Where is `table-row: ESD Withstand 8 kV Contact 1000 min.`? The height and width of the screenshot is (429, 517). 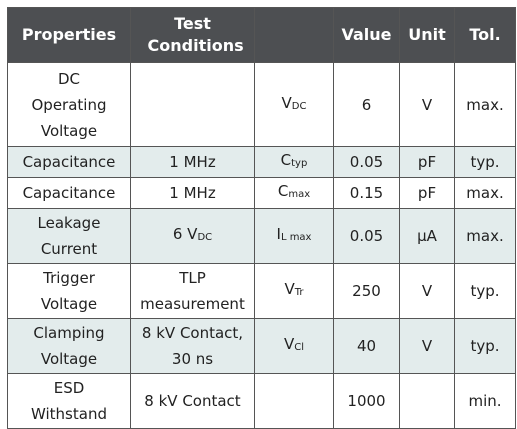 table-row: ESD Withstand 8 kV Contact 1000 min. is located at coordinates (261, 401).